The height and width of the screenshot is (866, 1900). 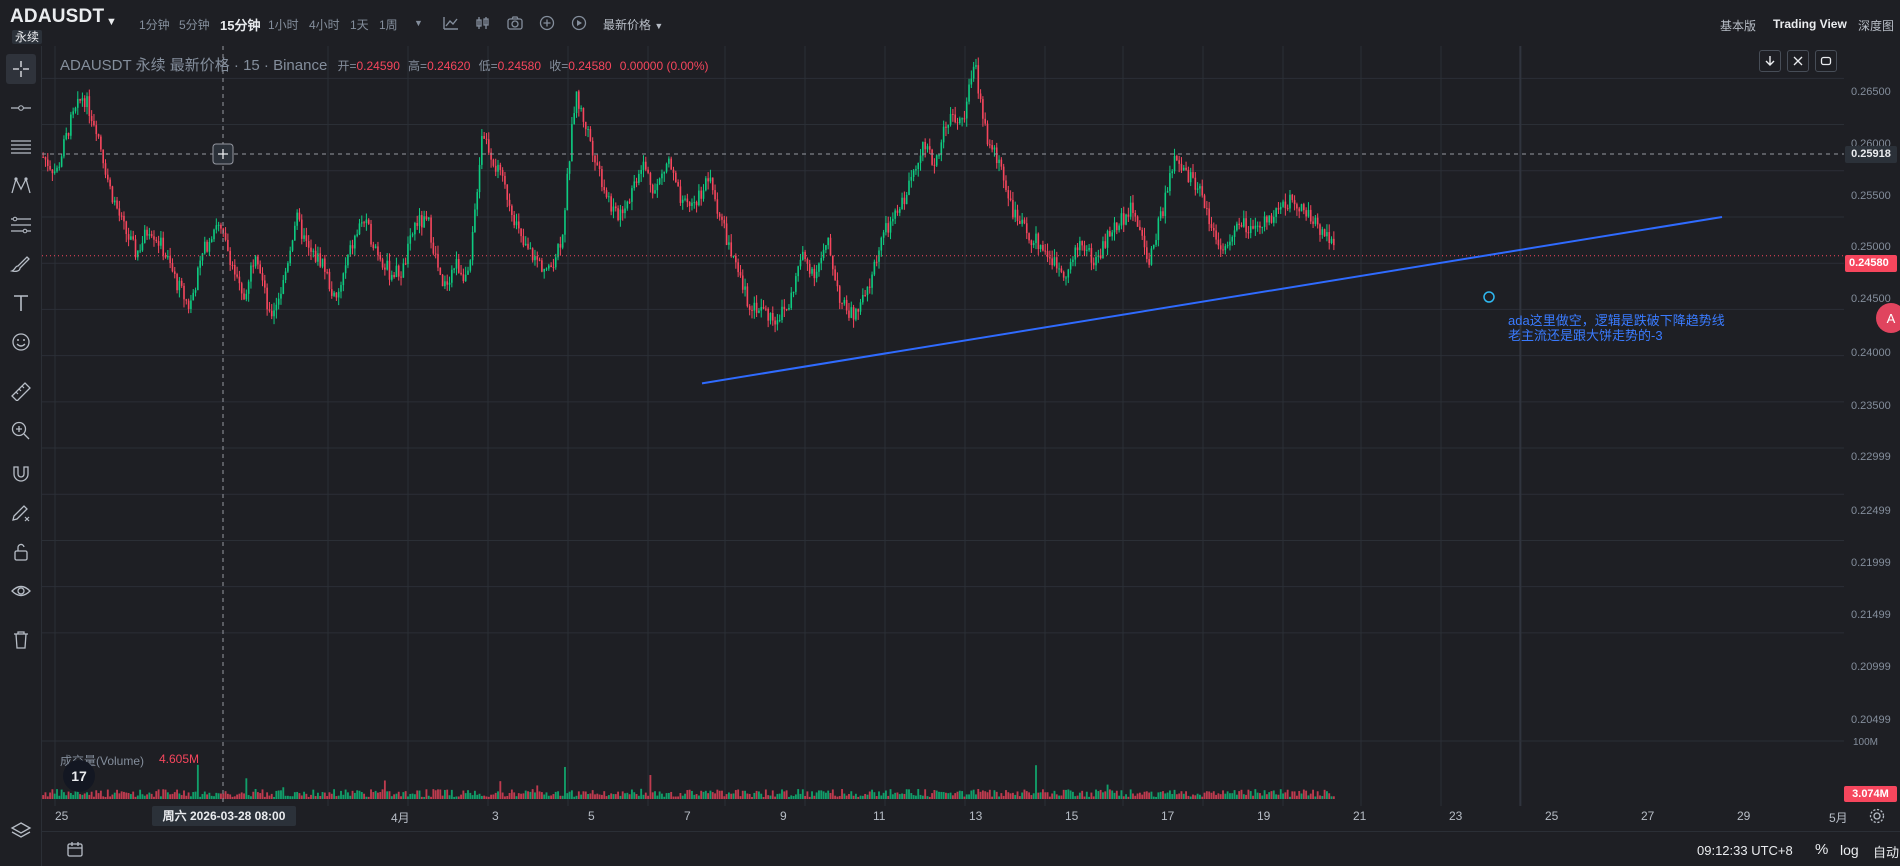 What do you see at coordinates (21, 147) in the screenshot?
I see `channel-tool` at bounding box center [21, 147].